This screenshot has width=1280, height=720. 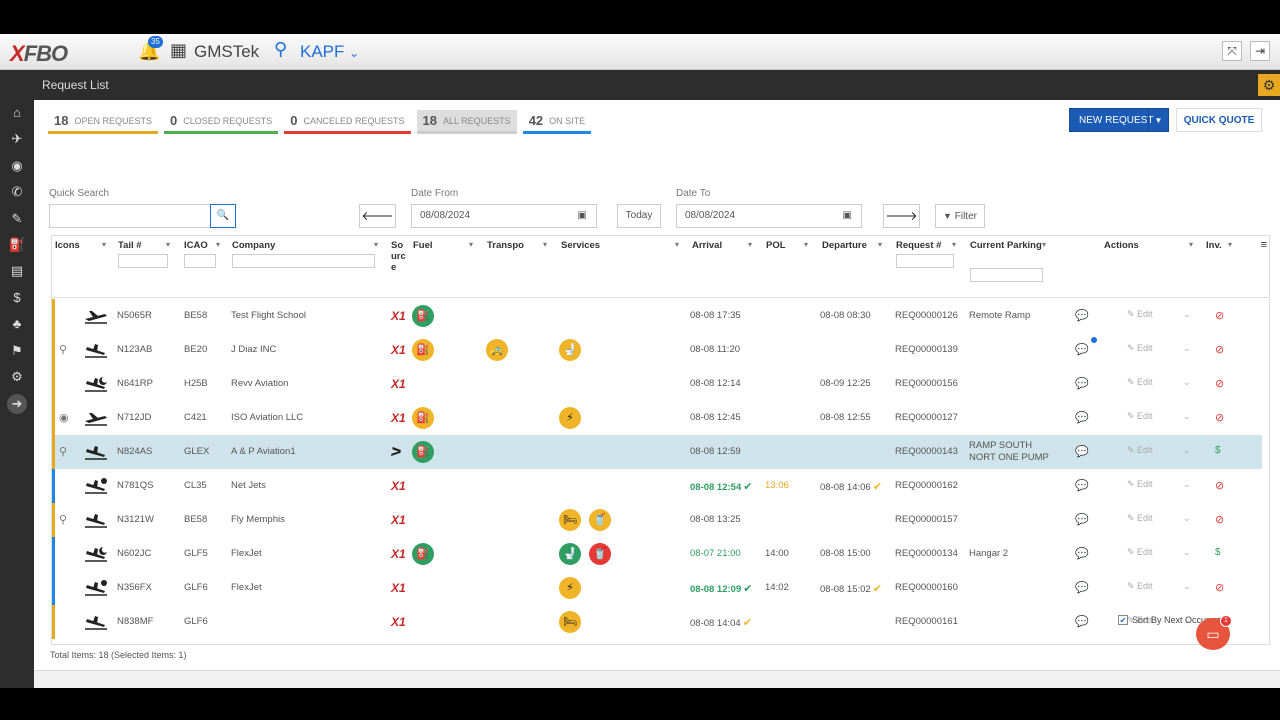 I want to click on icao-filter-input, so click(x=200, y=261).